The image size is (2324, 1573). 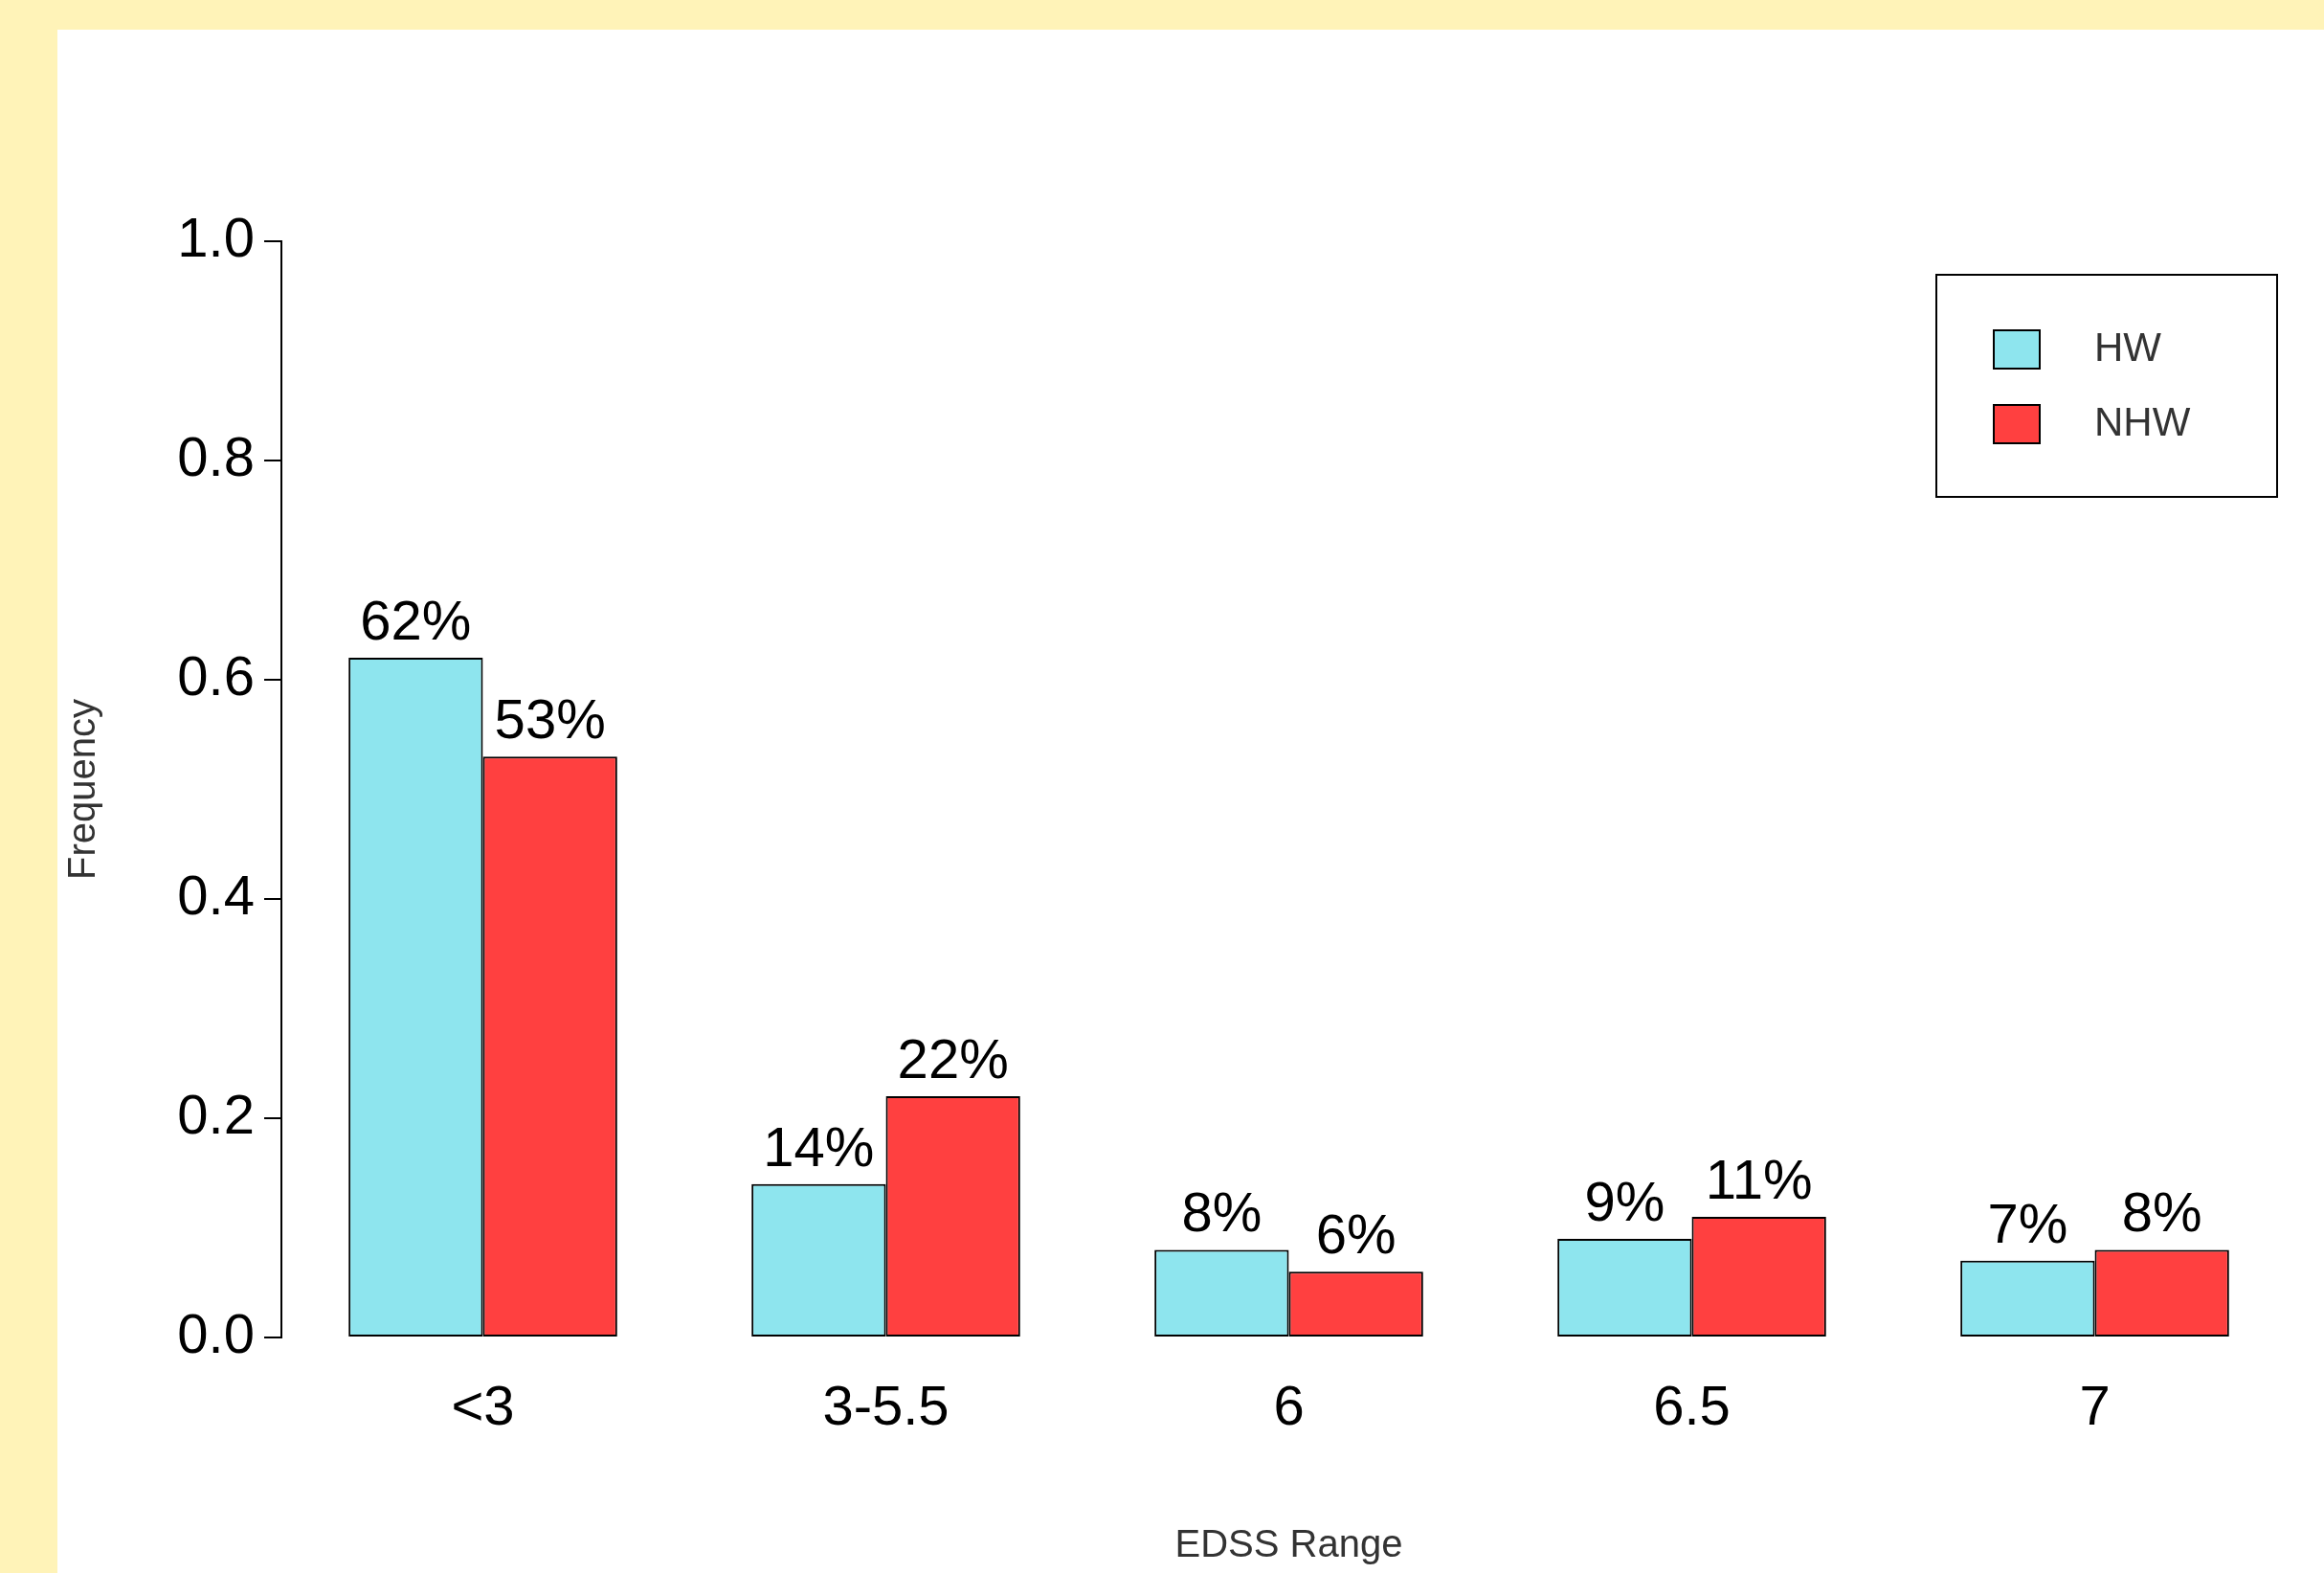 I want to click on data-label: 14%, so click(x=819, y=1146).